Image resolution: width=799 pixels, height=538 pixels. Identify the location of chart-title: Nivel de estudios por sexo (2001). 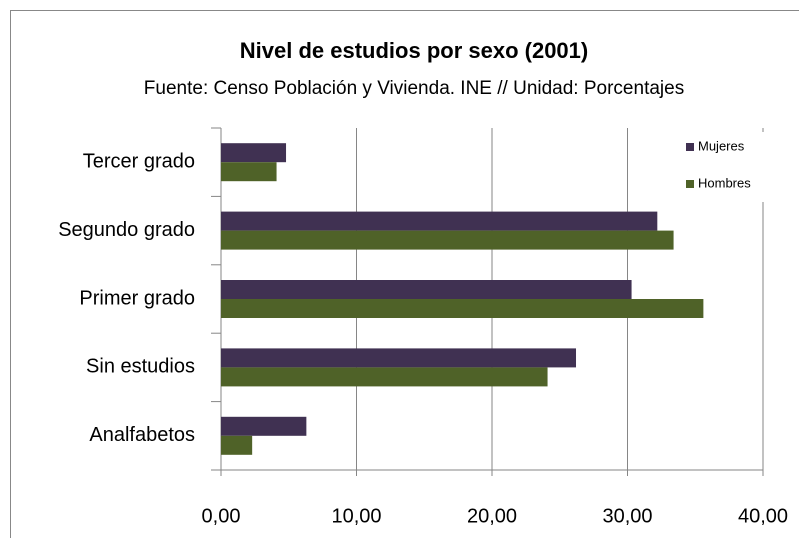
(414, 50).